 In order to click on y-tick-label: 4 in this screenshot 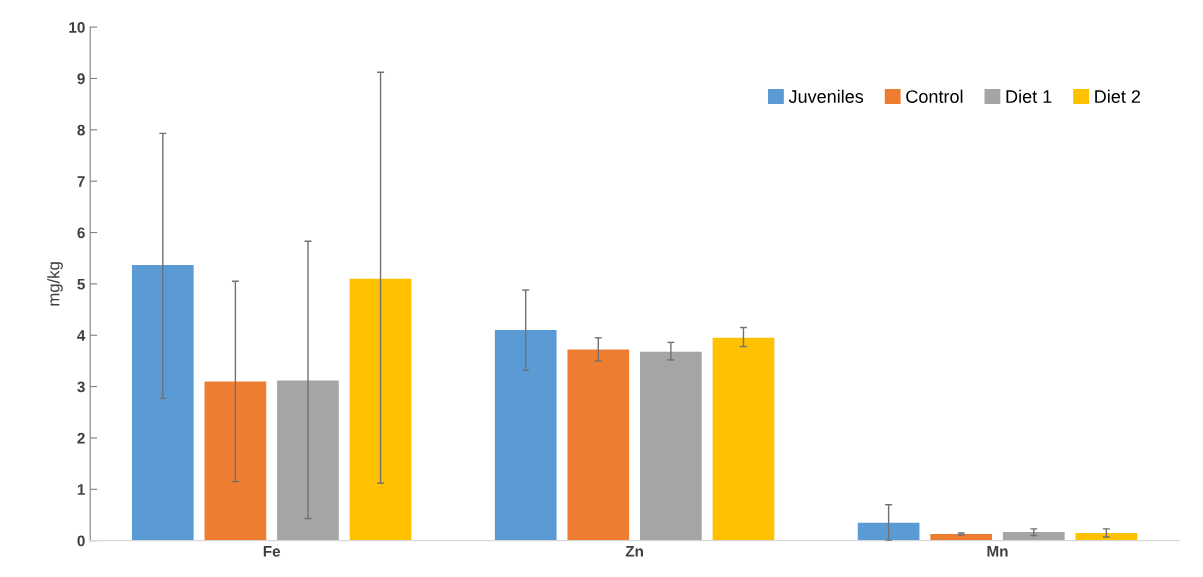, I will do `click(81, 335)`.